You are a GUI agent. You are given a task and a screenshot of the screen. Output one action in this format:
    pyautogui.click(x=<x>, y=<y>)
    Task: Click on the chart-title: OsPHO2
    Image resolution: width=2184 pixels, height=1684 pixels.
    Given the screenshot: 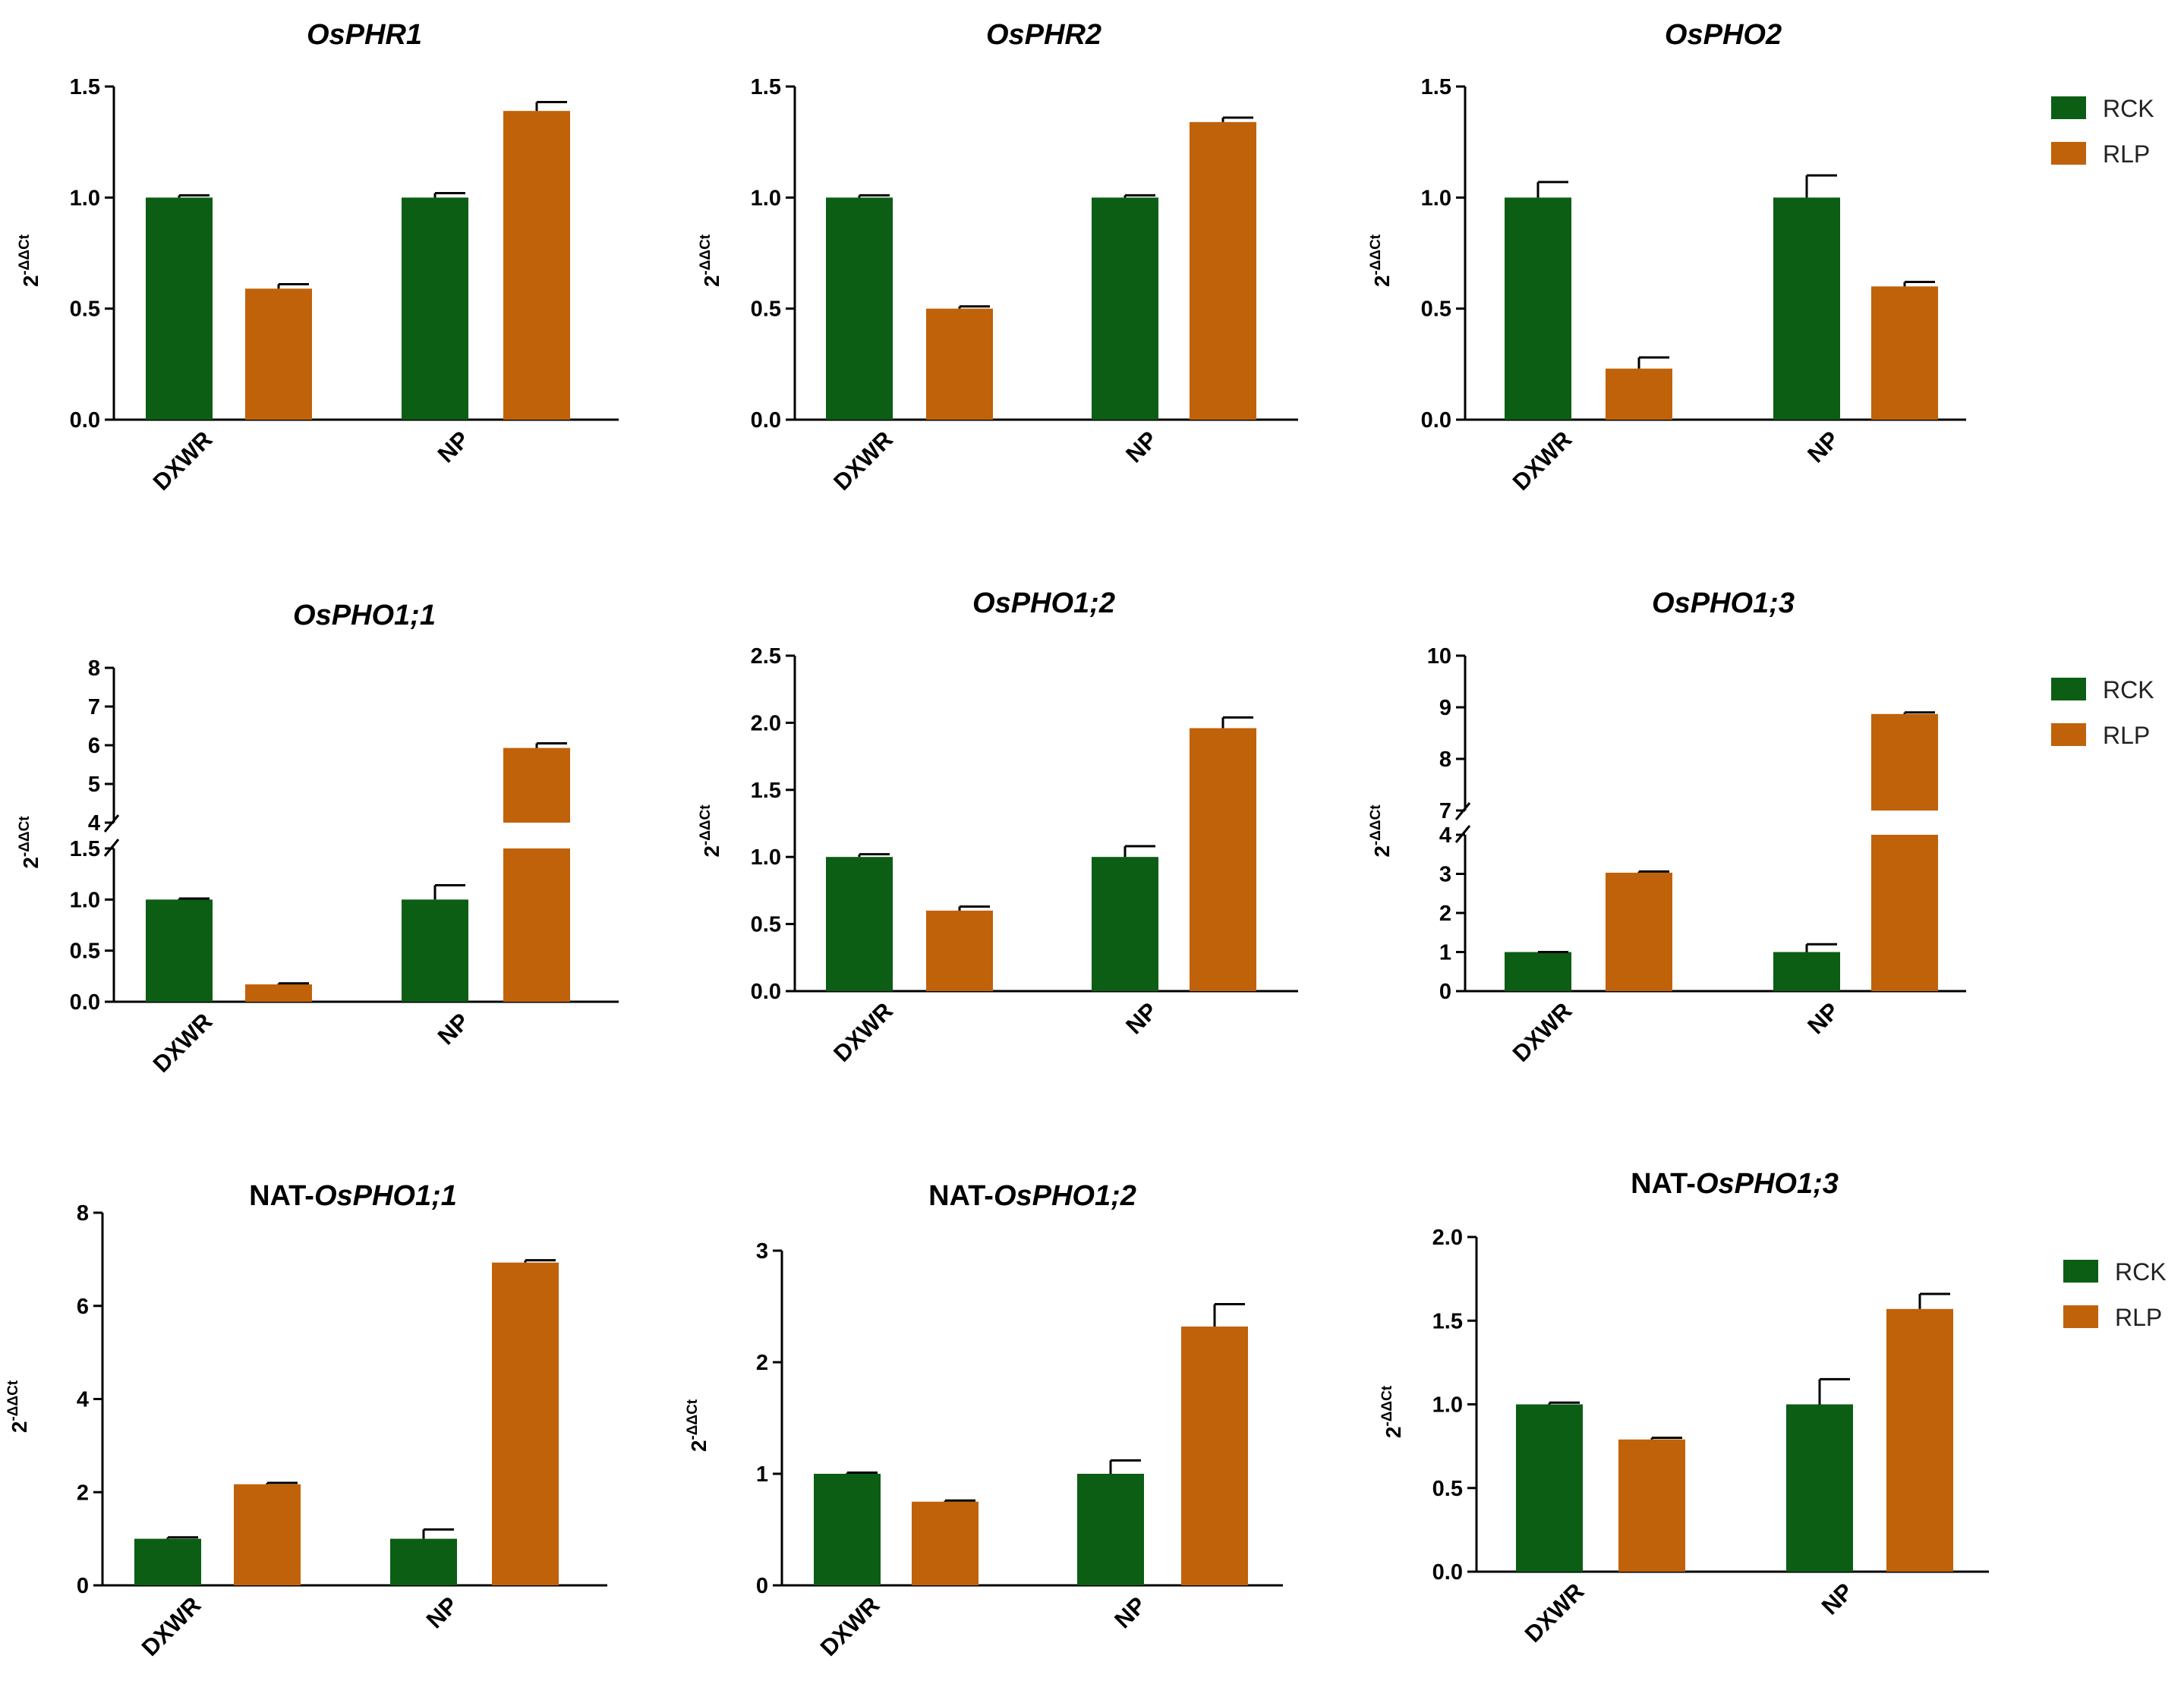 What is the action you would take?
    pyautogui.click(x=1723, y=35)
    